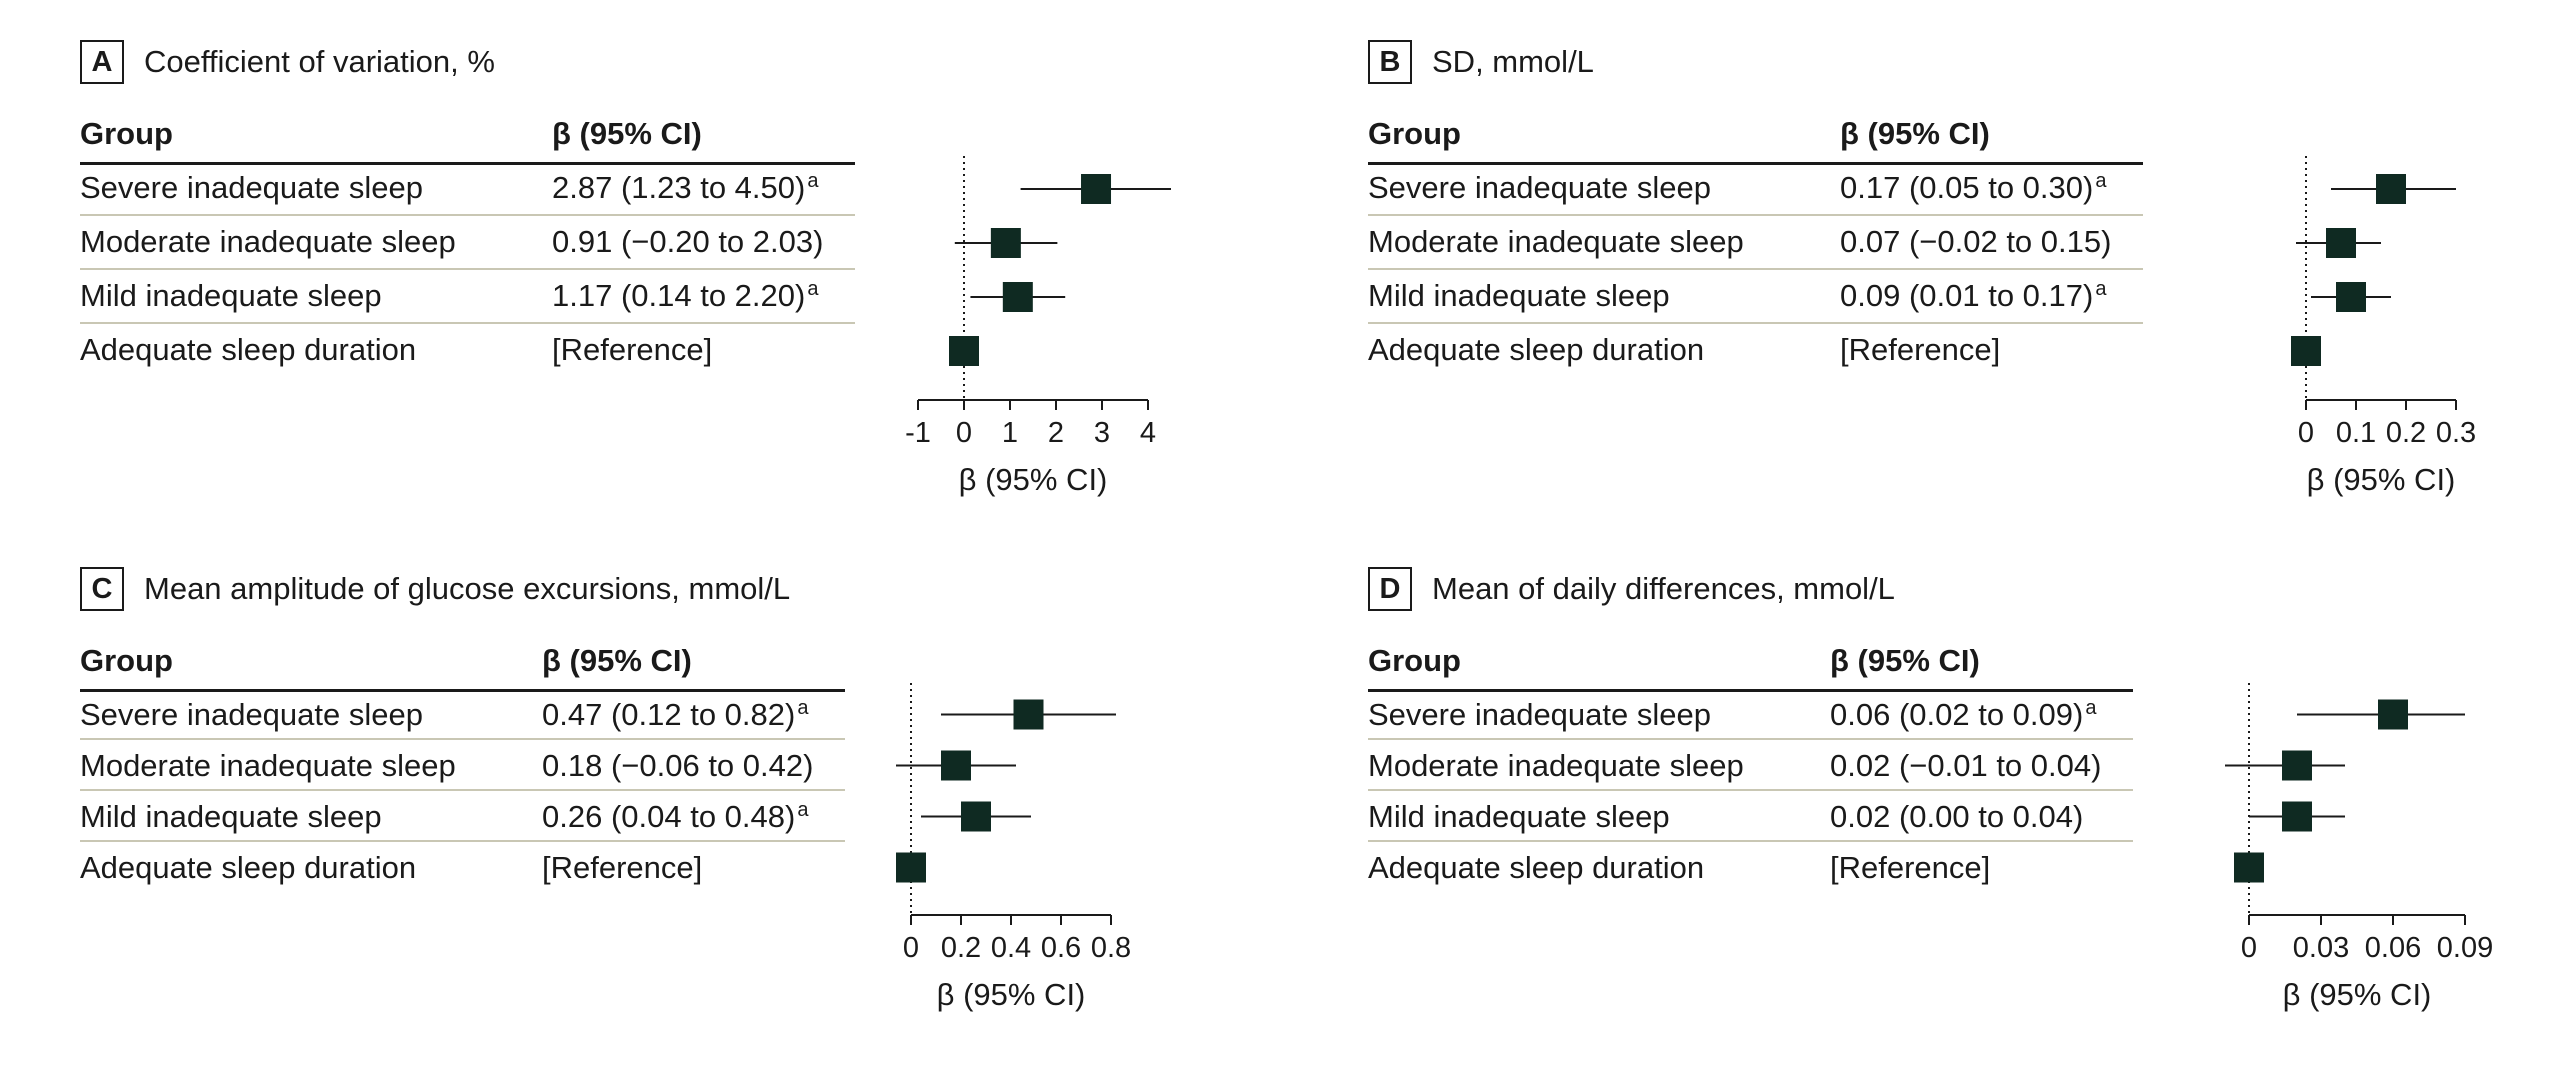 The height and width of the screenshot is (1065, 2560). Describe the element at coordinates (1010, 433) in the screenshot. I see `x-tick-label: 1` at that location.